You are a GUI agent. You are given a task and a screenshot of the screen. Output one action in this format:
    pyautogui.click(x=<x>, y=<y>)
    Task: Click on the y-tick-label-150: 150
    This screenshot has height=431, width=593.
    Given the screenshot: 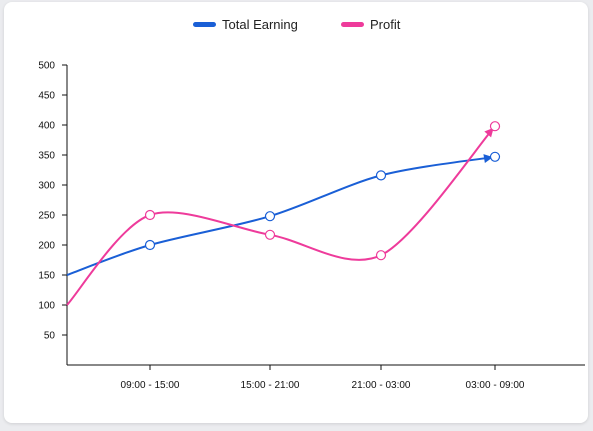 What is the action you would take?
    pyautogui.click(x=46, y=276)
    